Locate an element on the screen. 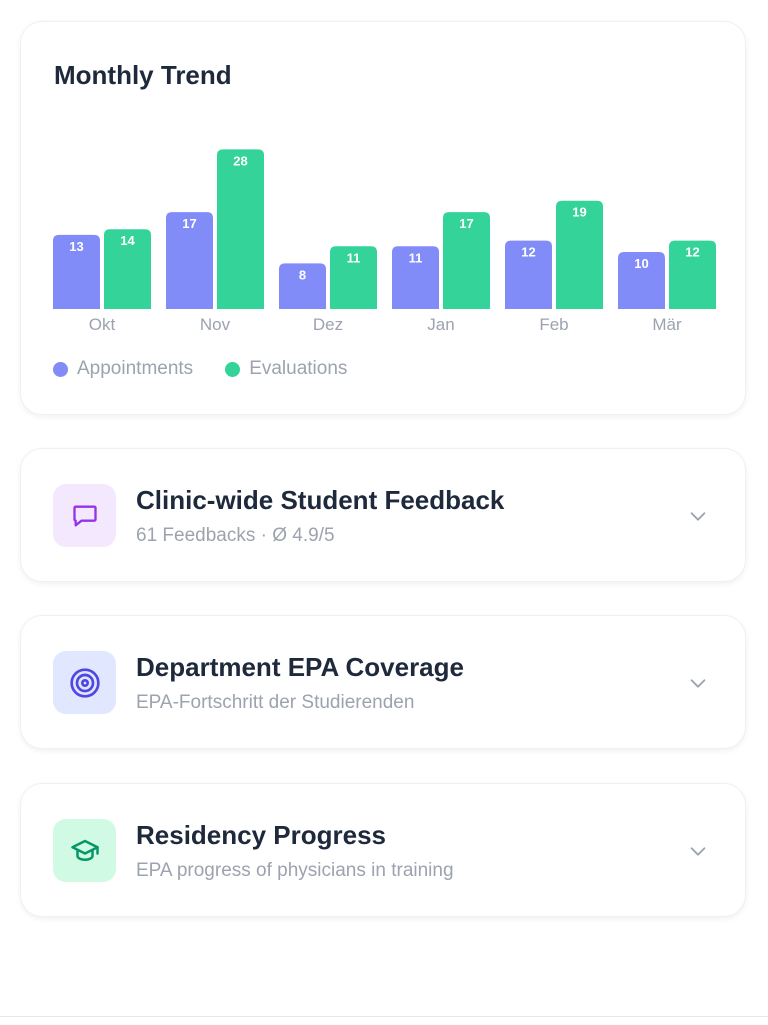 The height and width of the screenshot is (1025, 768). epa-coverage-subtitle: EPA-Fortschritt der Studierenden is located at coordinates (275, 702).